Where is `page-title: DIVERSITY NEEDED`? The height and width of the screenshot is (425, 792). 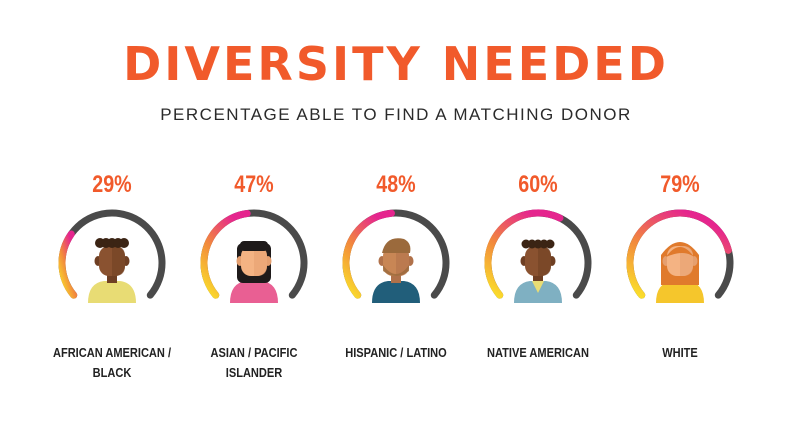
page-title: DIVERSITY NEEDED is located at coordinates (396, 64).